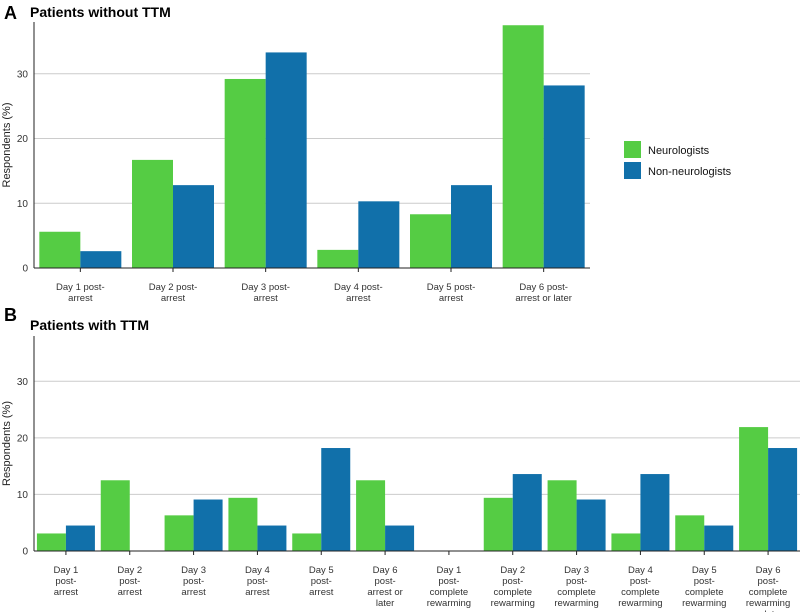 This screenshot has height=612, width=800. What do you see at coordinates (678, 160) in the screenshot?
I see `legend: Neurologists Non-neurologists` at bounding box center [678, 160].